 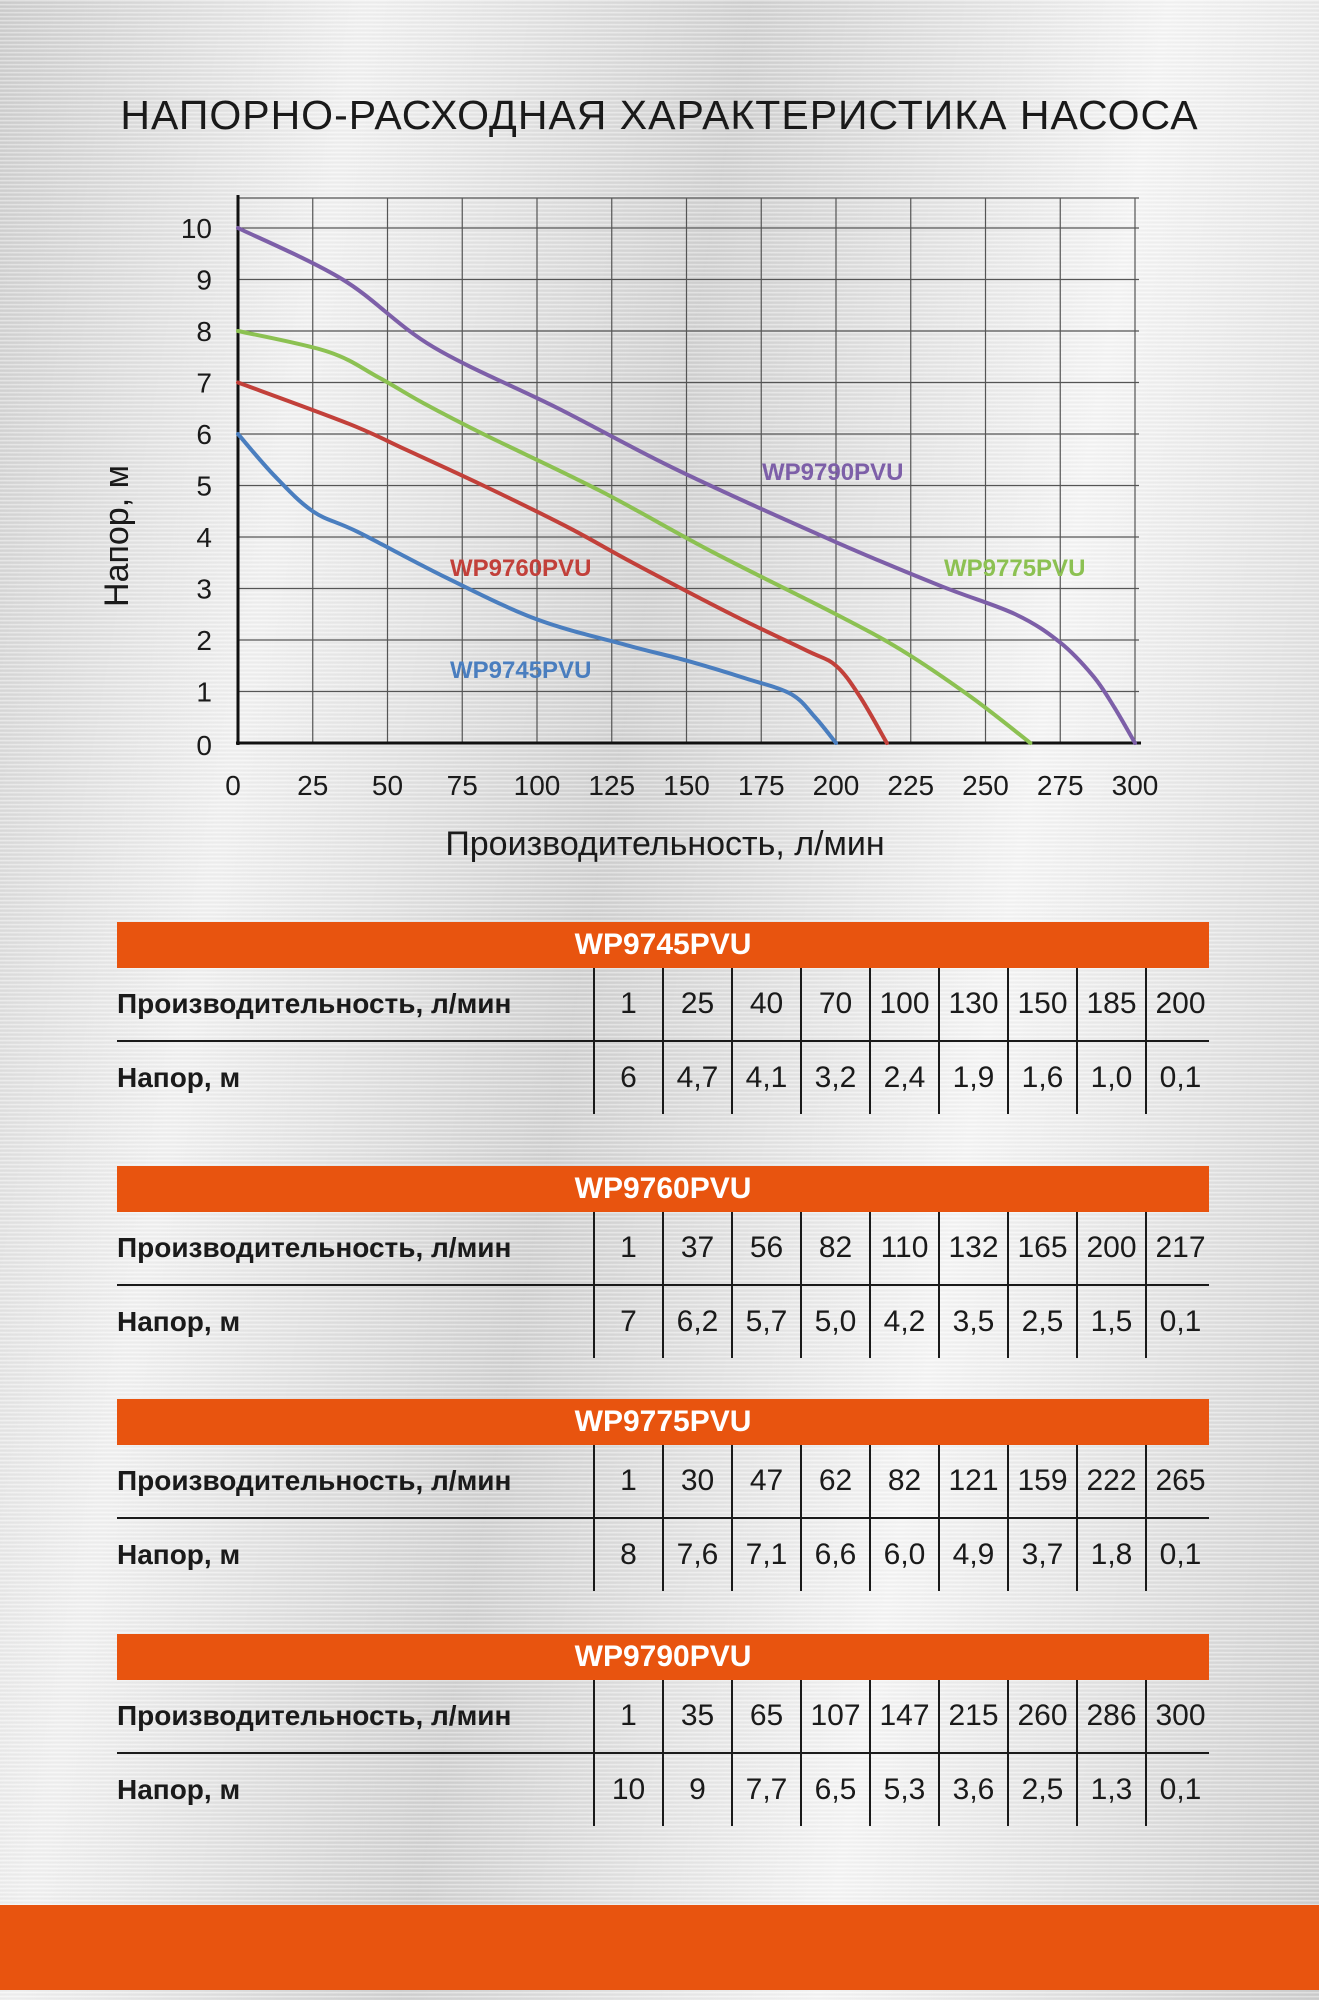 What do you see at coordinates (910, 785) in the screenshot?
I see `x-tick-label: 225` at bounding box center [910, 785].